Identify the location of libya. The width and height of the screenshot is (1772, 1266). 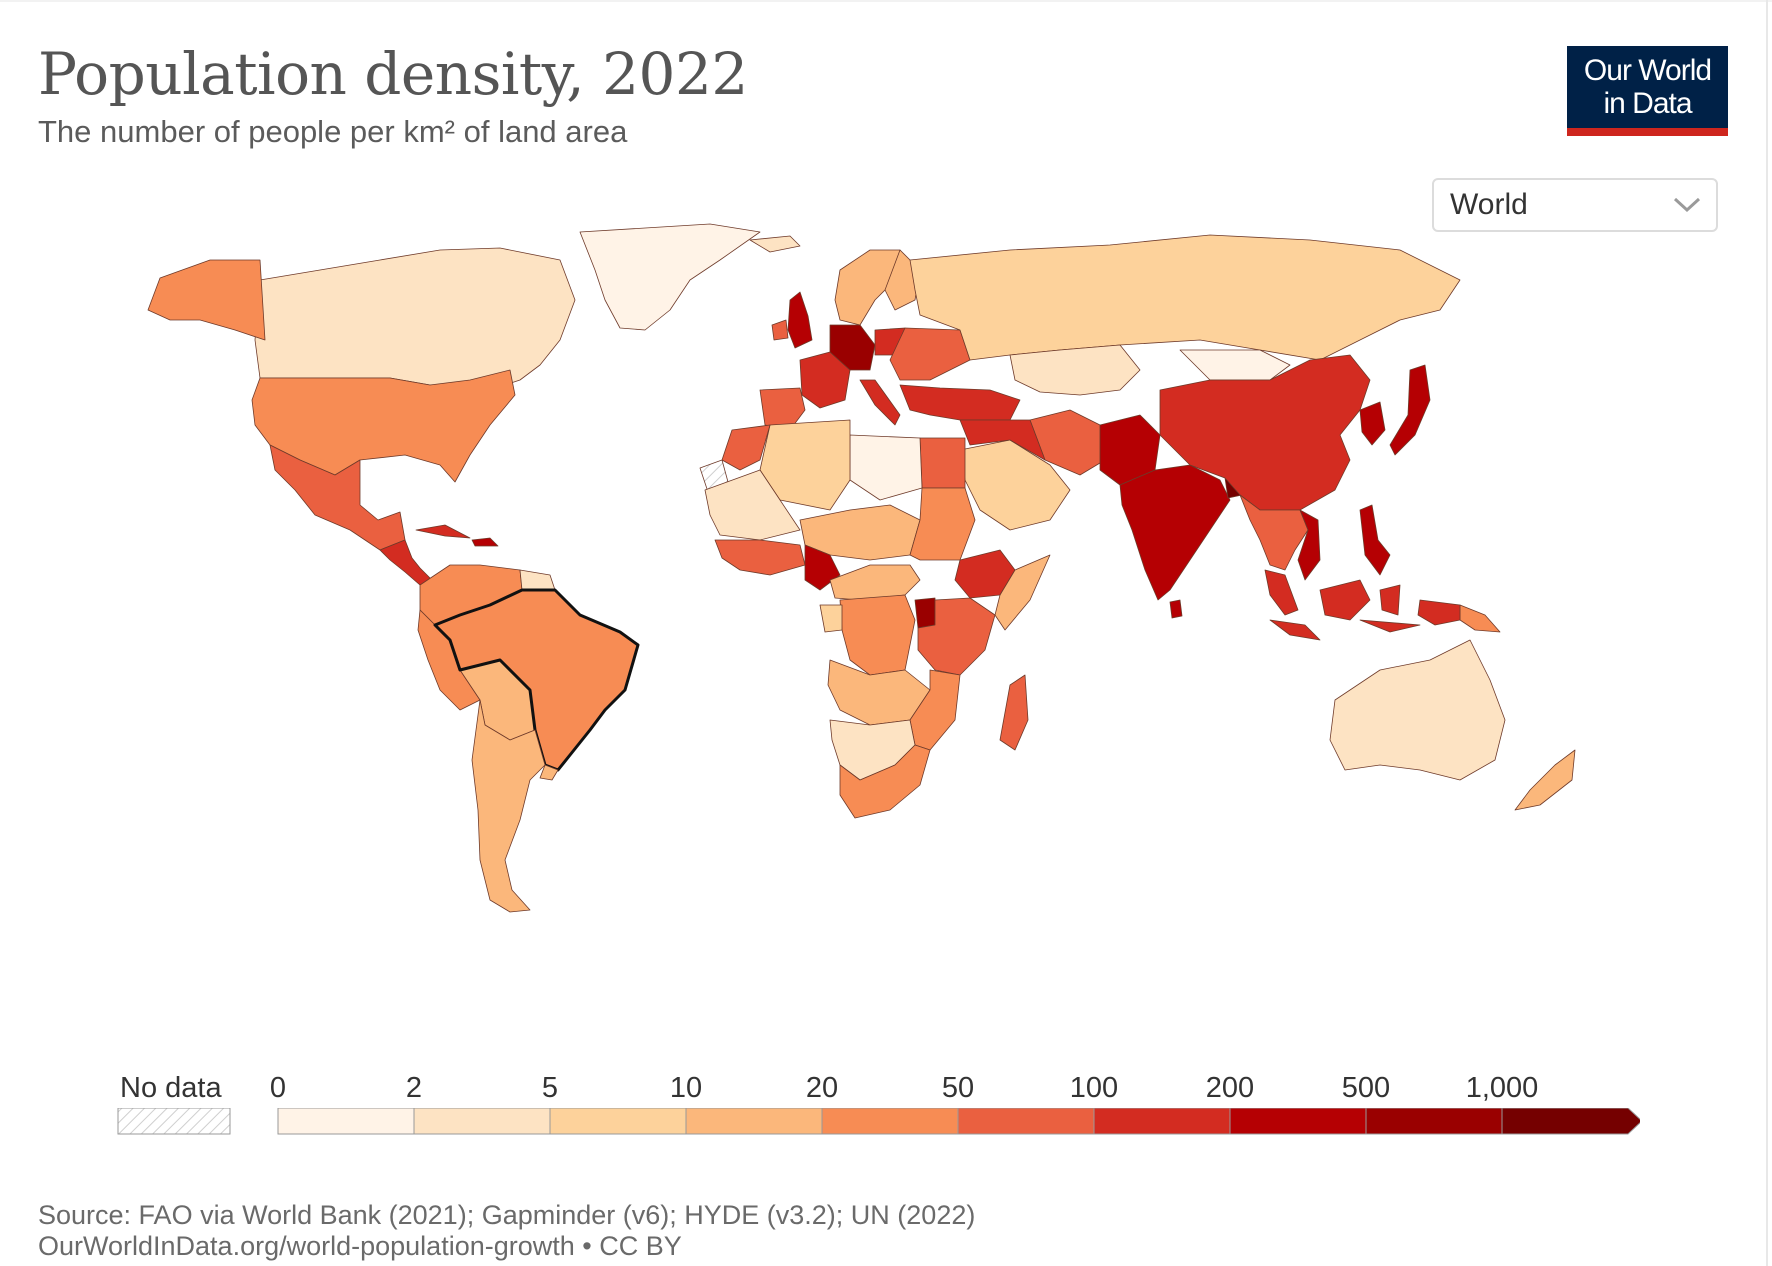
(886, 467).